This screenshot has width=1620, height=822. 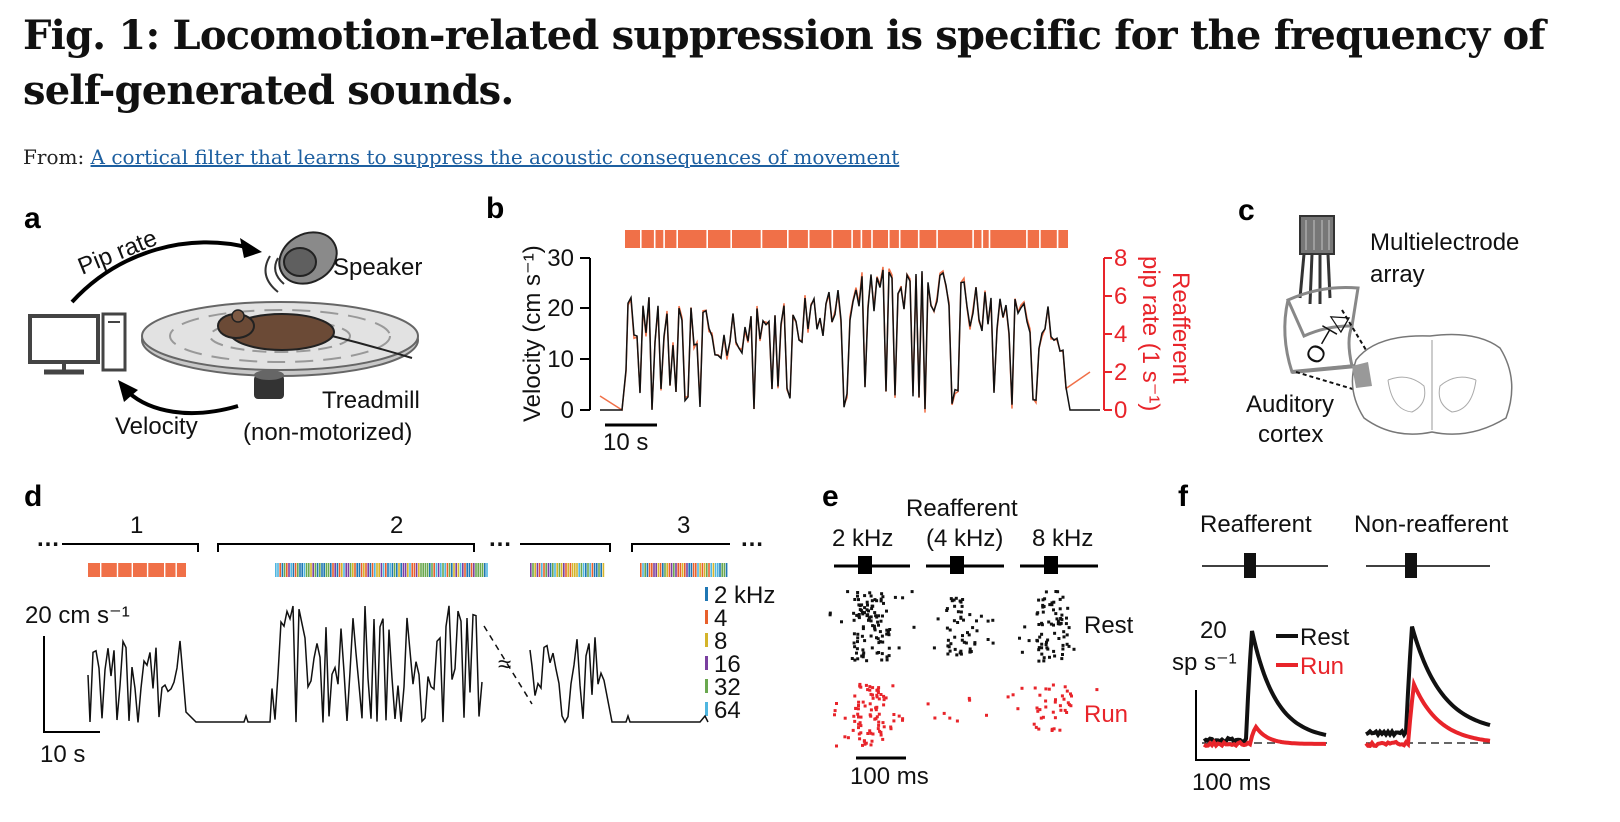 What do you see at coordinates (1150, 333) in the screenshot?
I see `pip-rate-axis-label-2: pip rate (1 s⁻¹)` at bounding box center [1150, 333].